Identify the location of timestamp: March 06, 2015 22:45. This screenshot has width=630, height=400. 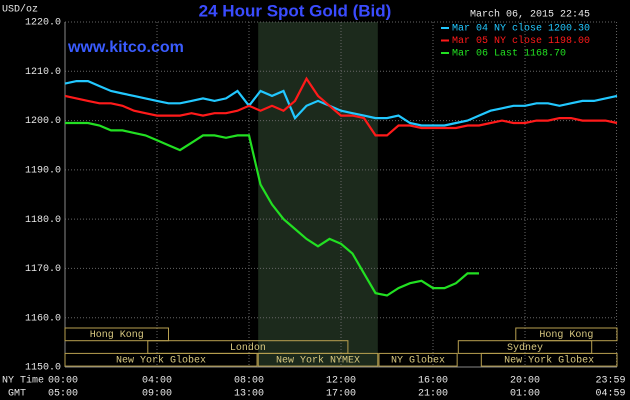
(530, 15).